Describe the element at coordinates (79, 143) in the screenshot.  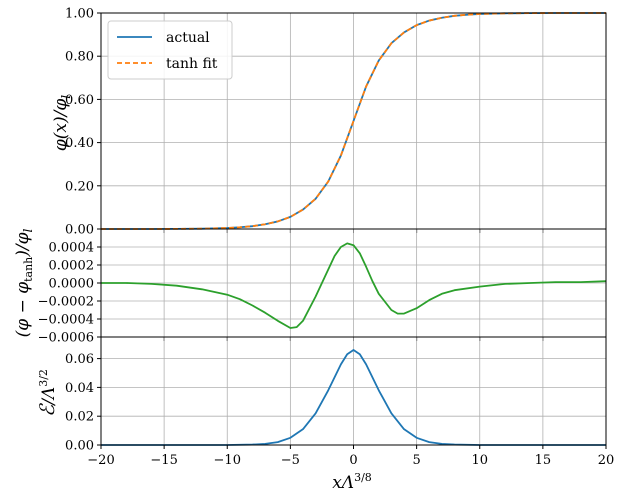
I see `y-tick-label-0-2: 0.40` at that location.